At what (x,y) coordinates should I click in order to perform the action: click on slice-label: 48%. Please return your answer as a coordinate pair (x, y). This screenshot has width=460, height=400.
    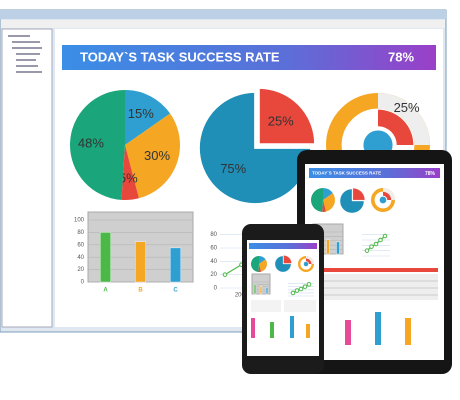
    Looking at the image, I should click on (91, 142).